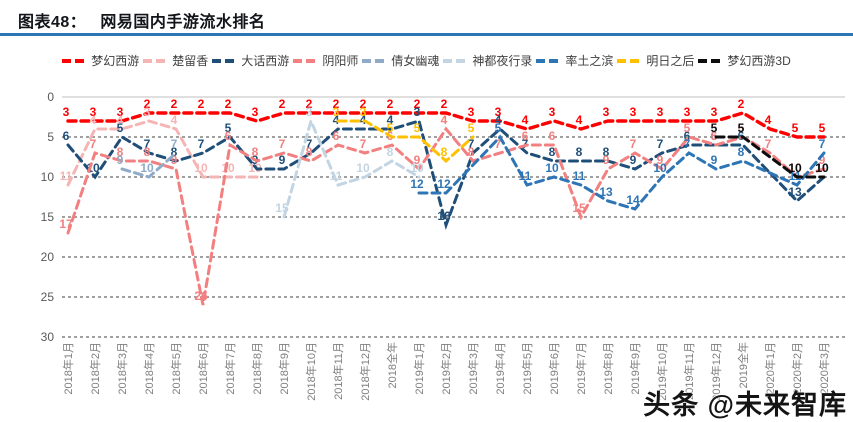  What do you see at coordinates (770, 368) in the screenshot?
I see `svg-text: 2020年1月` at bounding box center [770, 368].